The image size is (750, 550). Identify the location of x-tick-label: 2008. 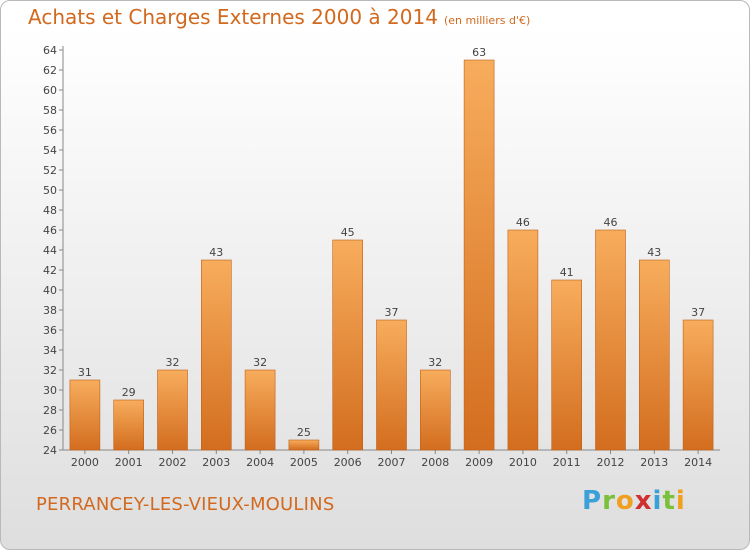
(435, 462).